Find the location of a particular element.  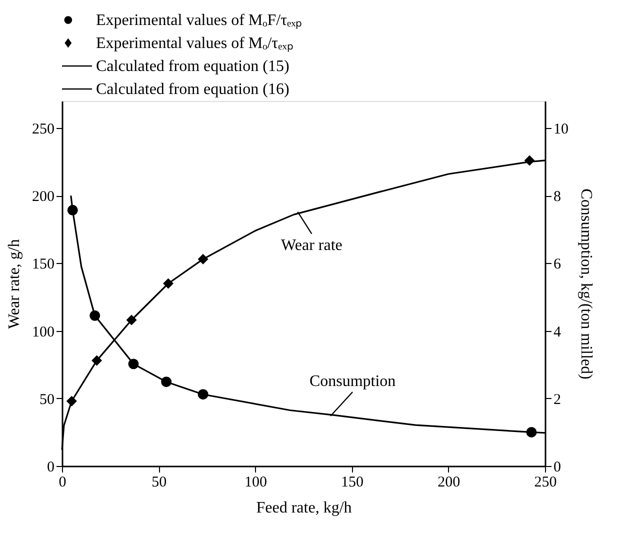

y2-tick-label: 2 is located at coordinates (557, 400).